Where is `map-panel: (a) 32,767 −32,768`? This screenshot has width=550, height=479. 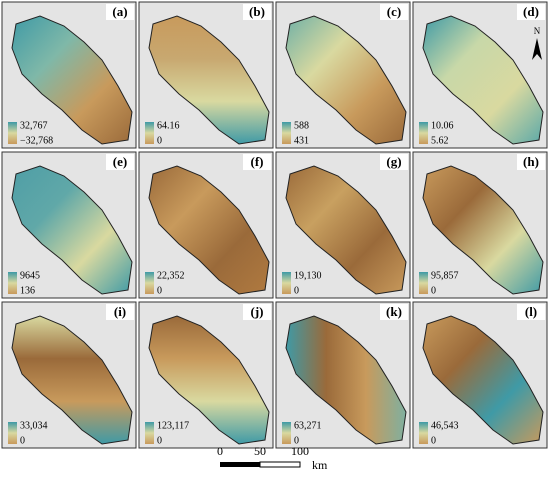
map-panel: (a) 32,767 −32,768 is located at coordinates (69, 75).